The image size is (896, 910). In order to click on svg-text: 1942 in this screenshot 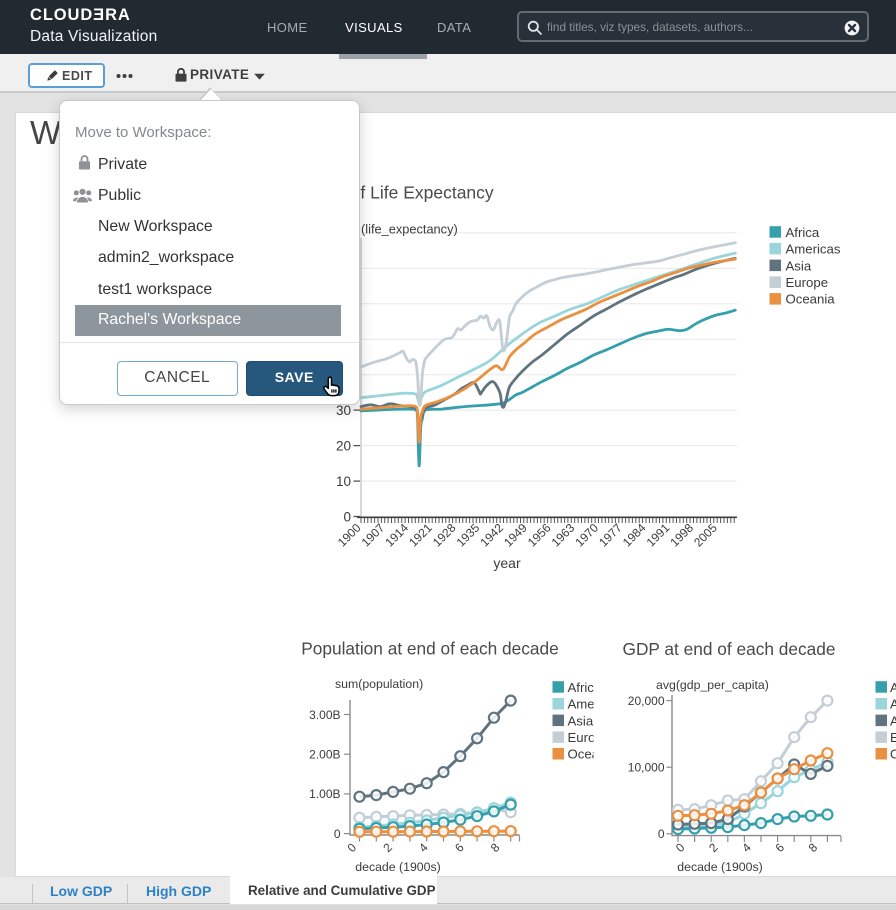, I will do `click(491, 534)`.